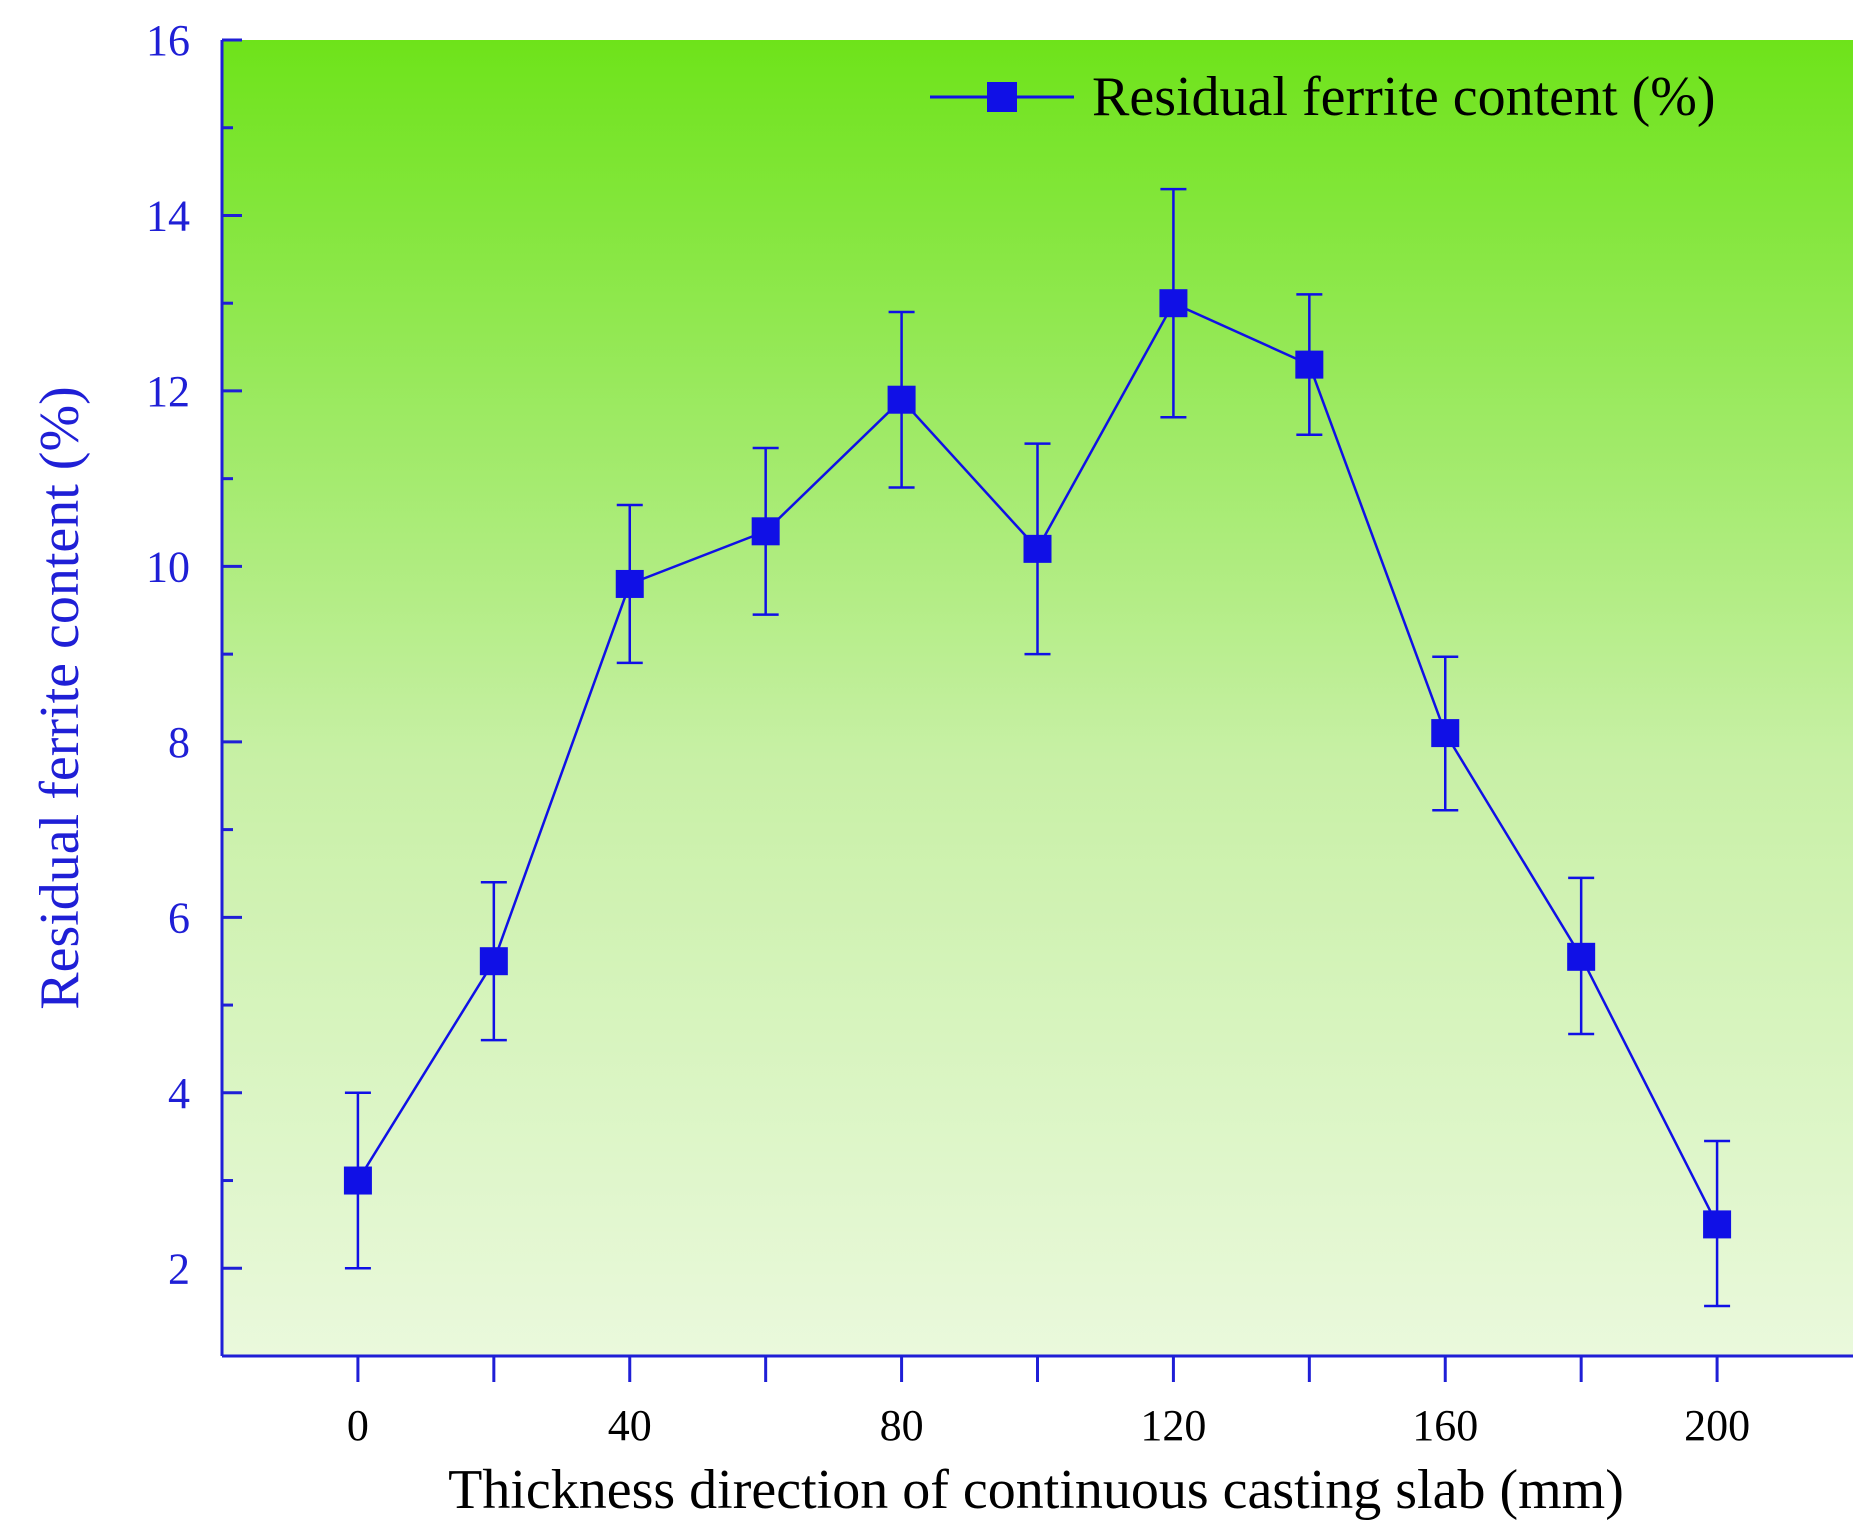 The image size is (1873, 1531). I want to click on legend: Residual ferrite content (%), so click(1323, 97).